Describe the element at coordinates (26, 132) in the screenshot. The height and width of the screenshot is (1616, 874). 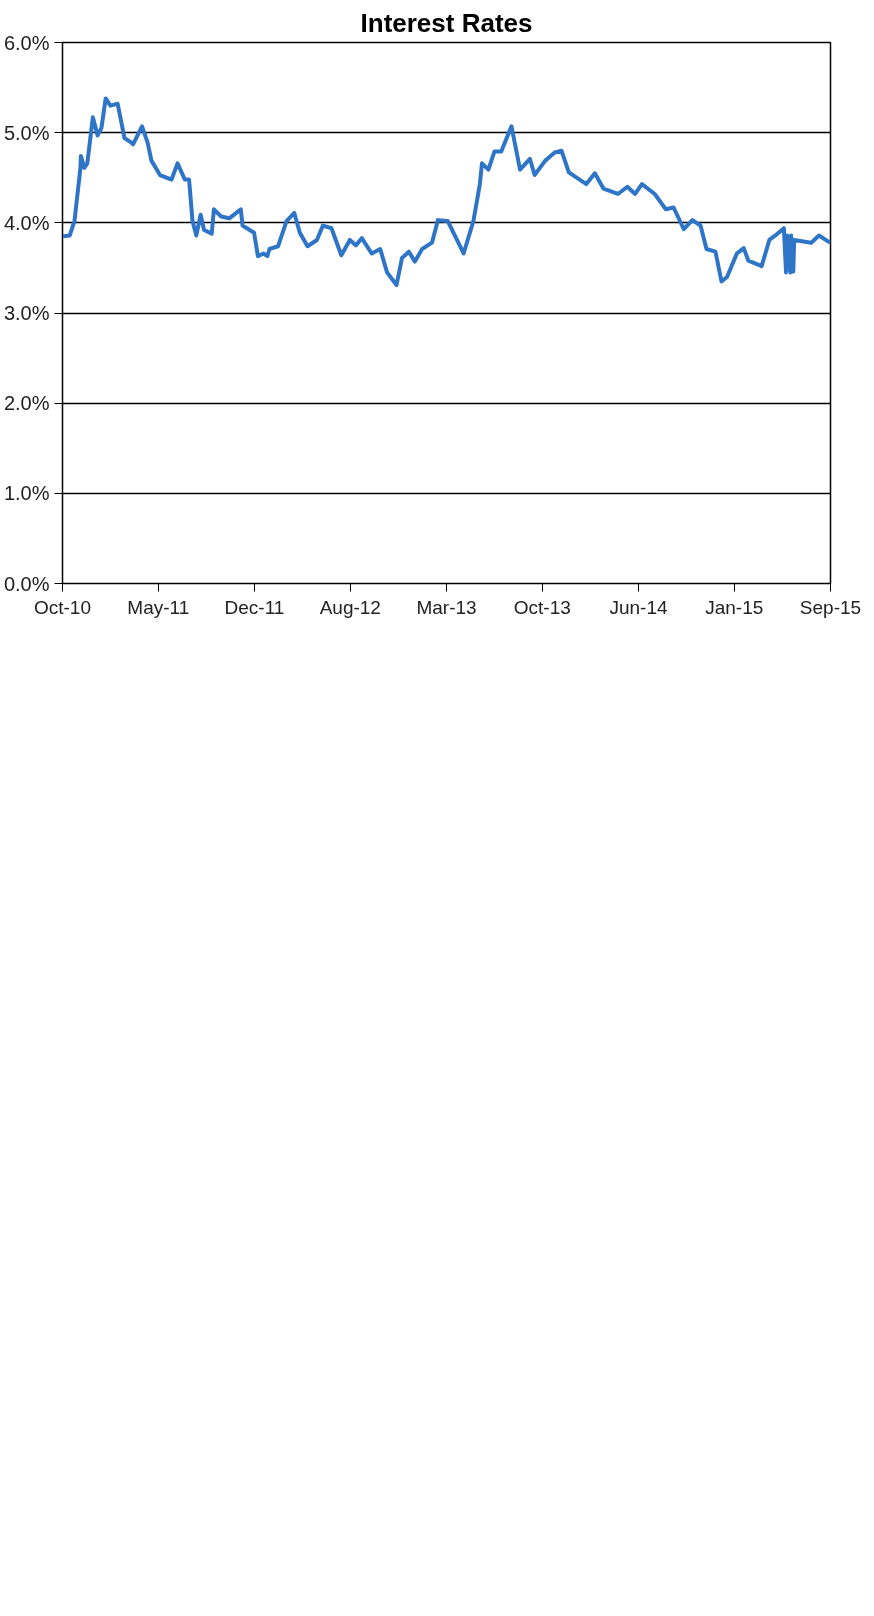
I see `y-tick-label: 5.0%` at that location.